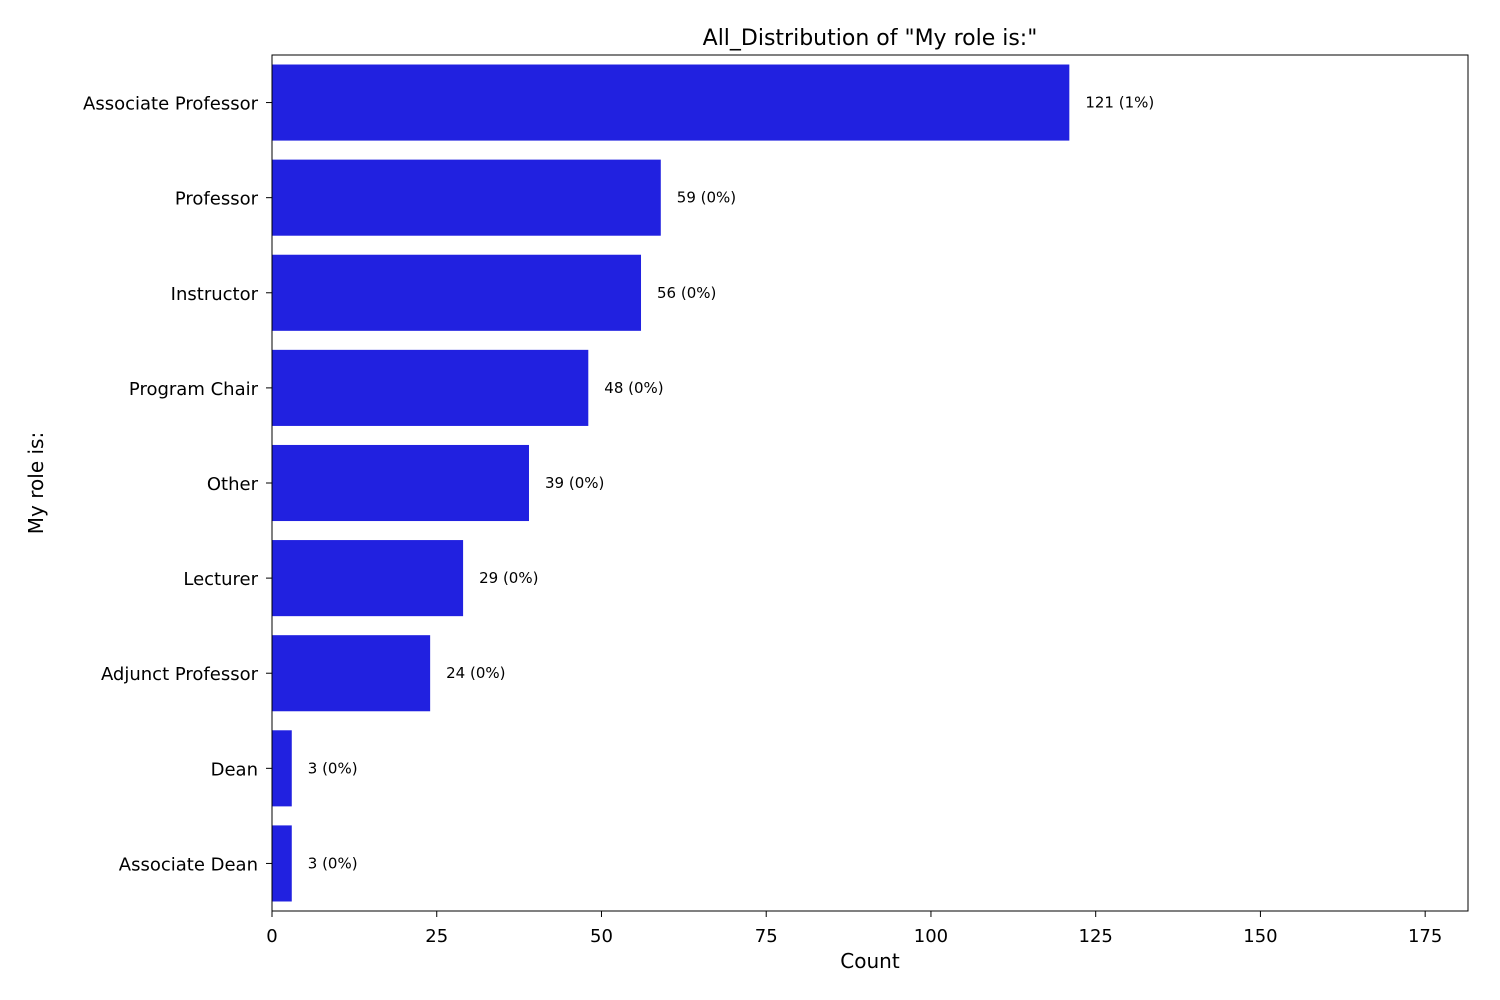 The height and width of the screenshot is (1000, 1500). What do you see at coordinates (171, 104) in the screenshot?
I see `y-tick-label: Associate Professor` at bounding box center [171, 104].